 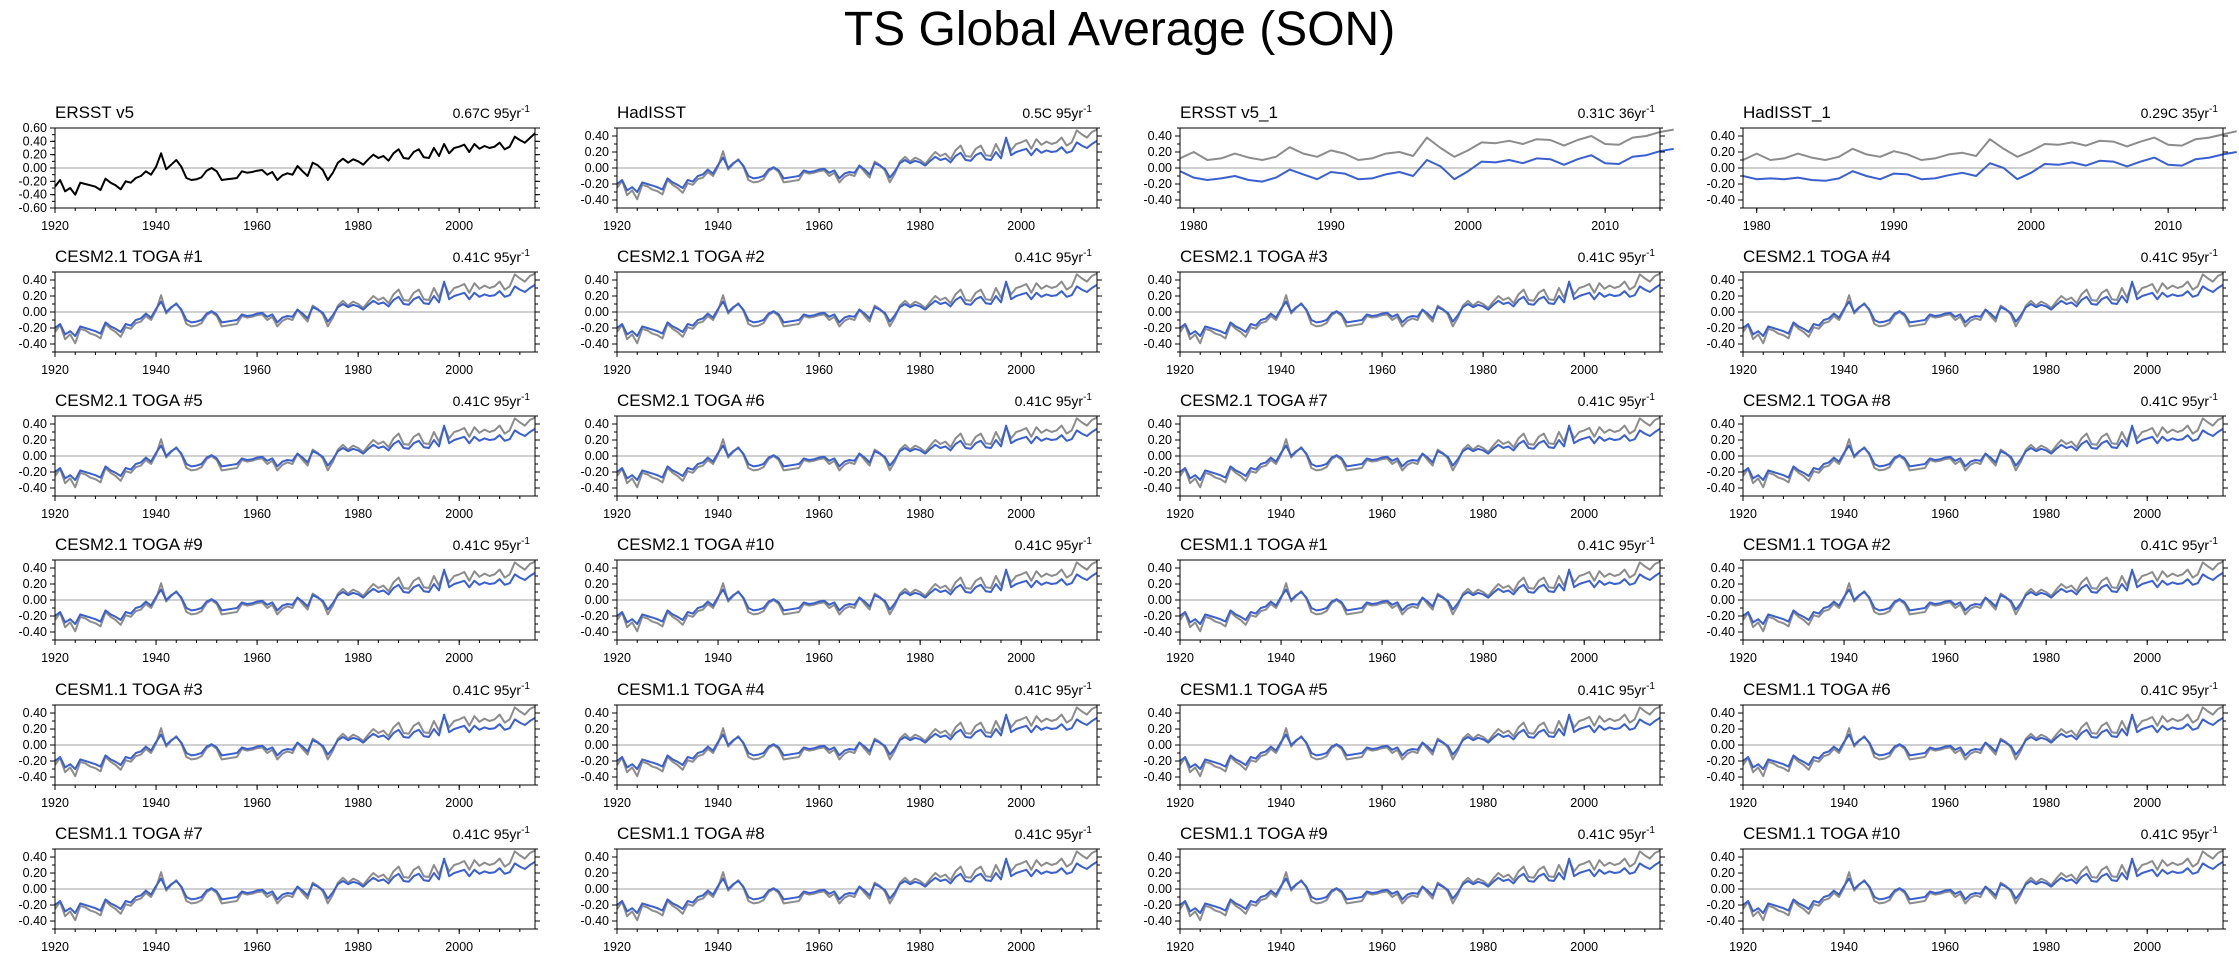 I want to click on panel-title: CESM1.1 TOGA #8, so click(x=691, y=833).